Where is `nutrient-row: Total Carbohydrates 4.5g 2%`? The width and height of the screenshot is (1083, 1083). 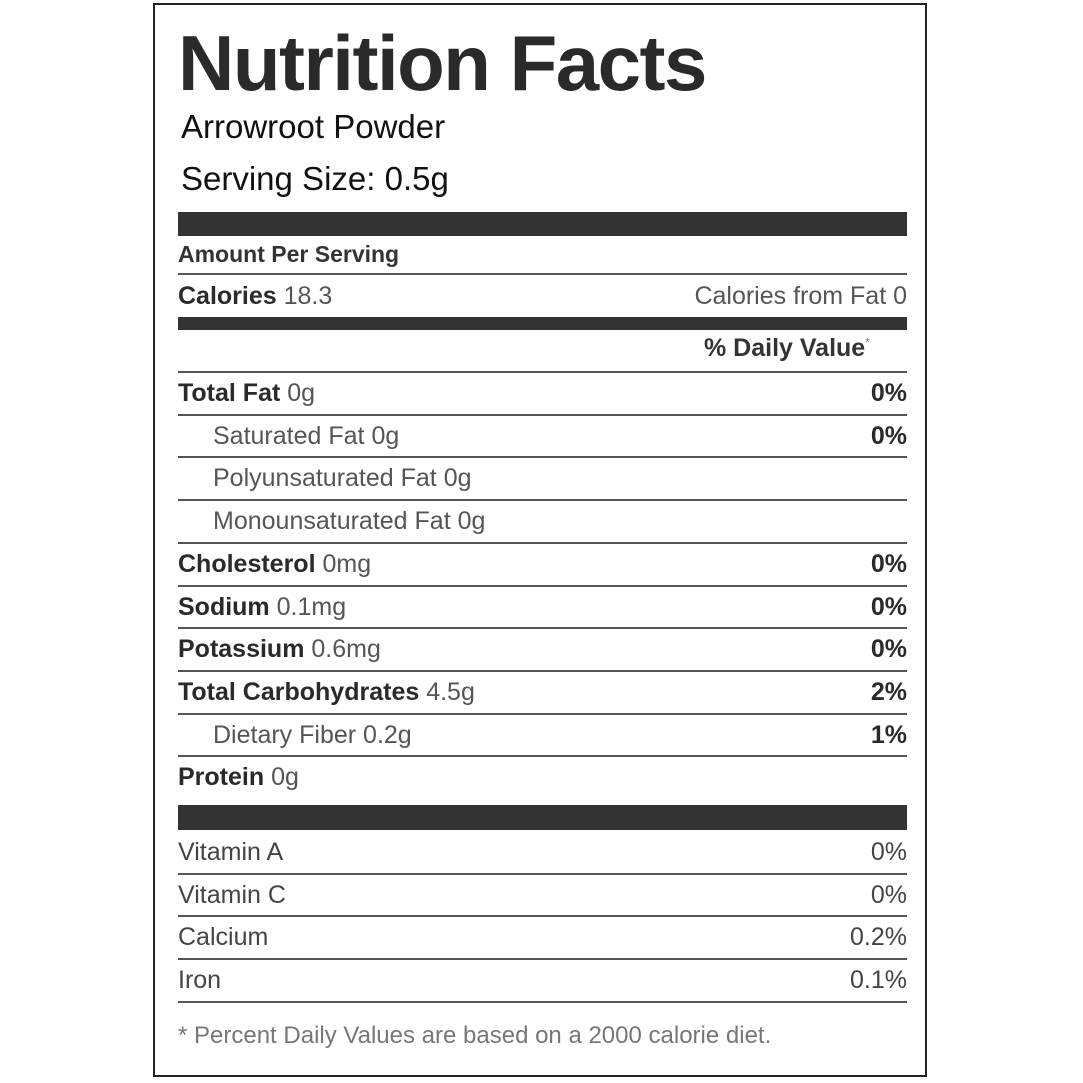 nutrient-row: Total Carbohydrates 4.5g 2% is located at coordinates (542, 692).